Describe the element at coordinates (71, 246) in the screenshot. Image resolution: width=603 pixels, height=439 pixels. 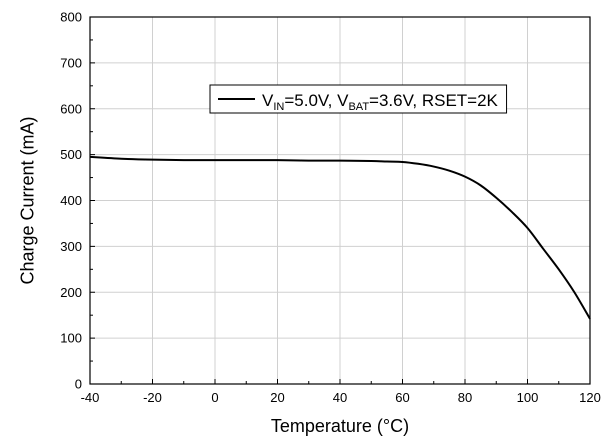
I see `y-tick-label: 300` at that location.